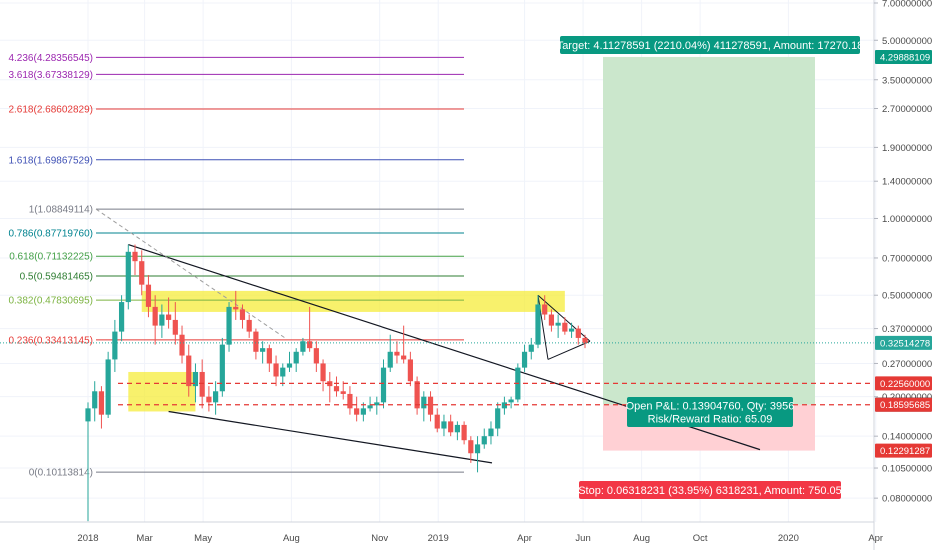 Image resolution: width=932 pixels, height=550 pixels. I want to click on target-label-bg, so click(710, 45).